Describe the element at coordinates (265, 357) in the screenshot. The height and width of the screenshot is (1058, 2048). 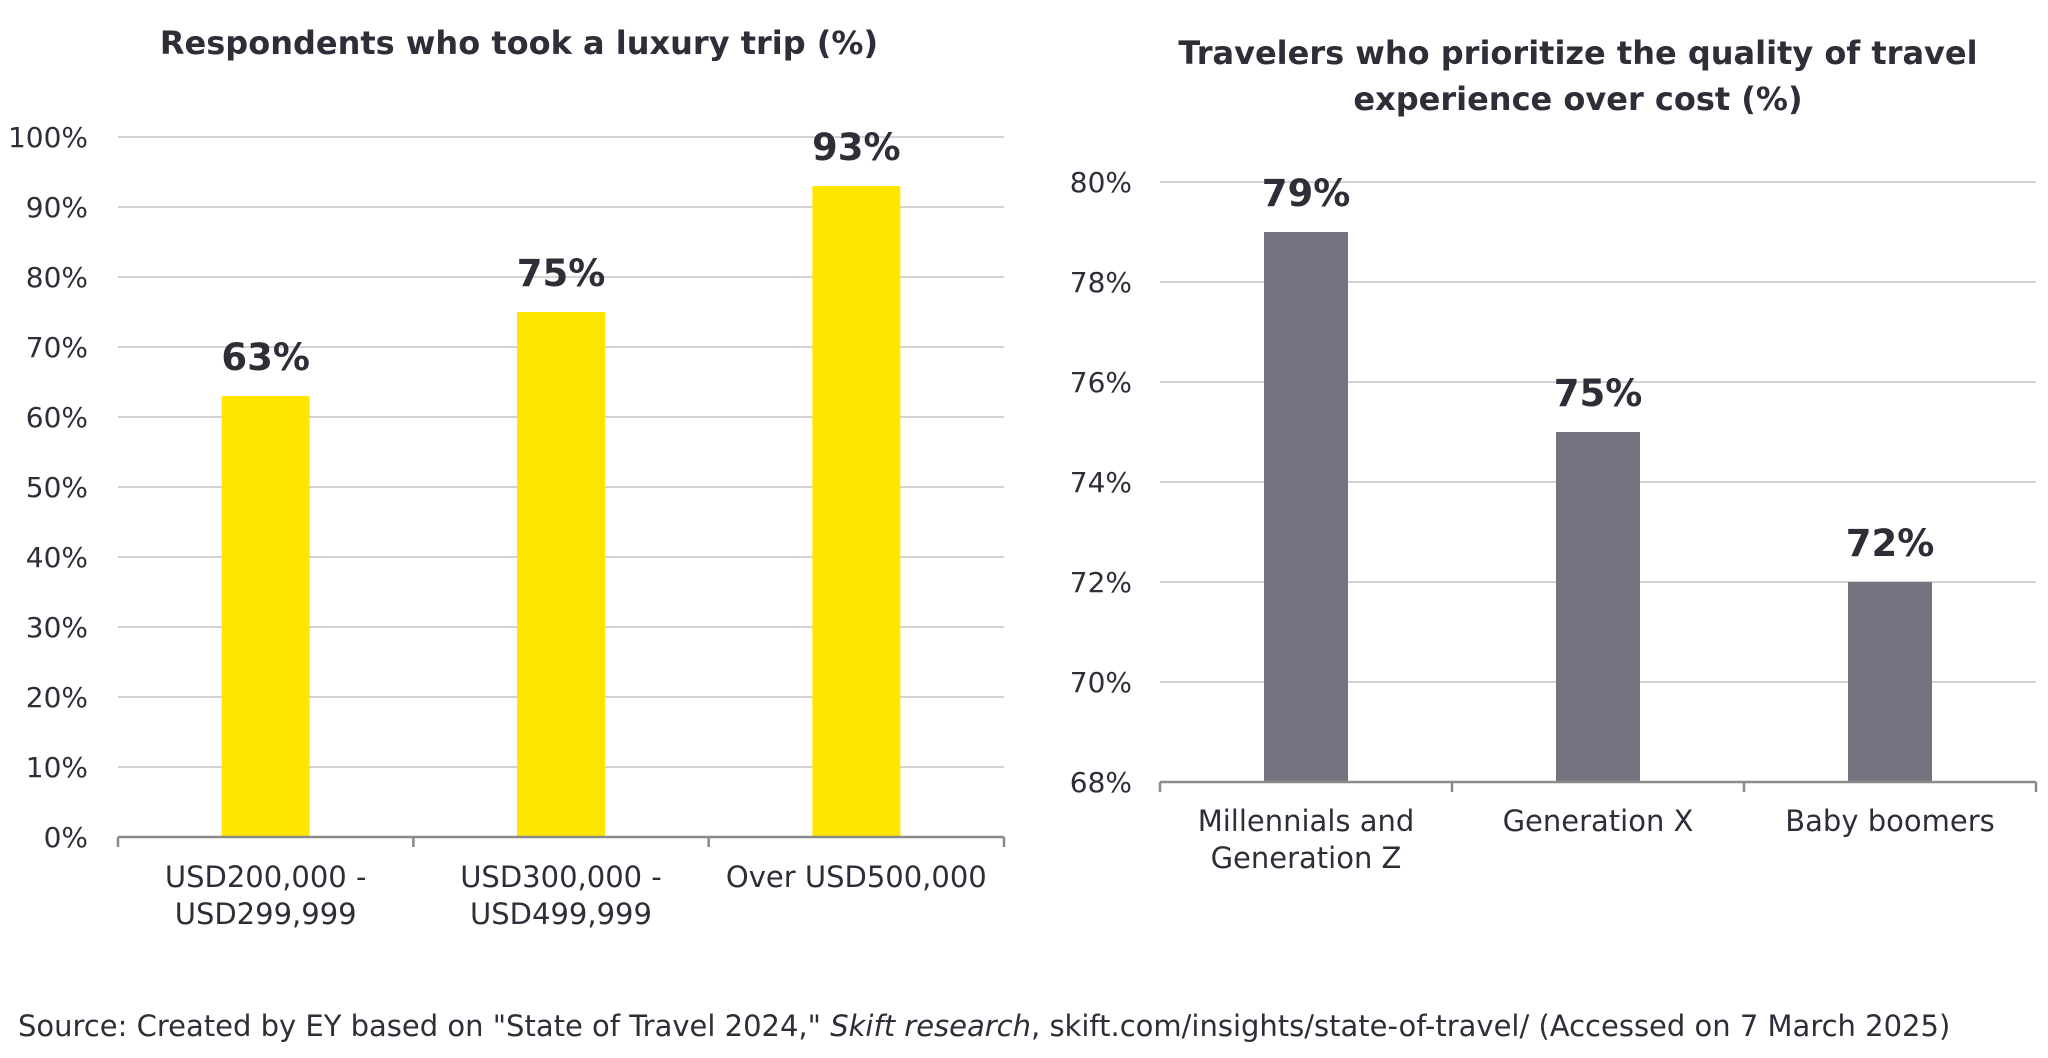
I see `data-label: 63%` at that location.